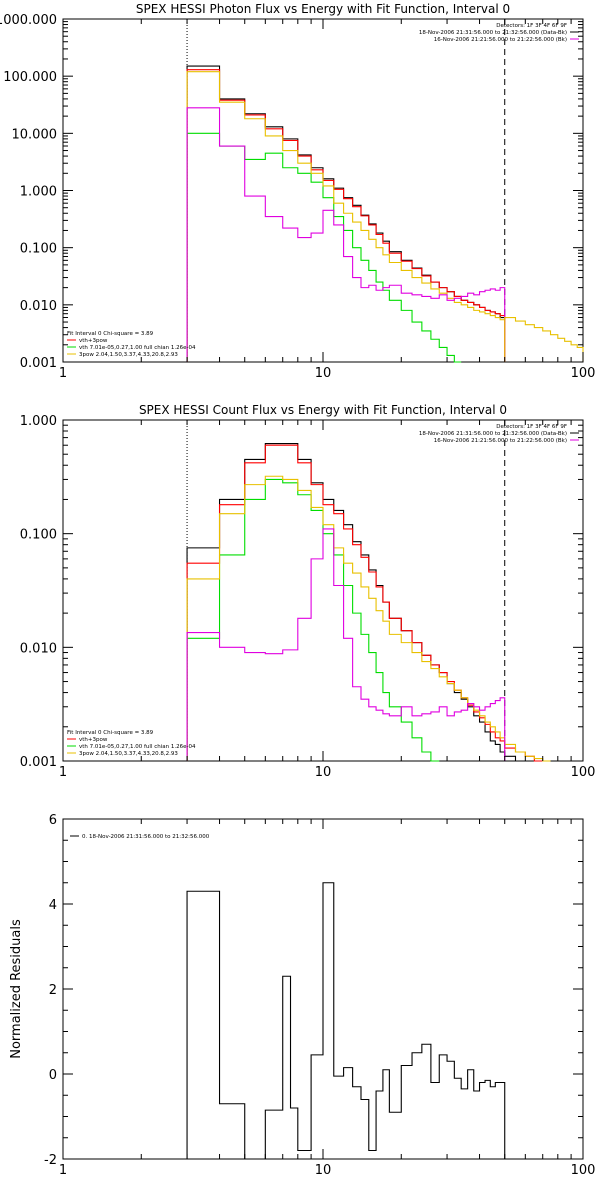  I want to click on y-tick-label: 10.000, so click(35, 134).